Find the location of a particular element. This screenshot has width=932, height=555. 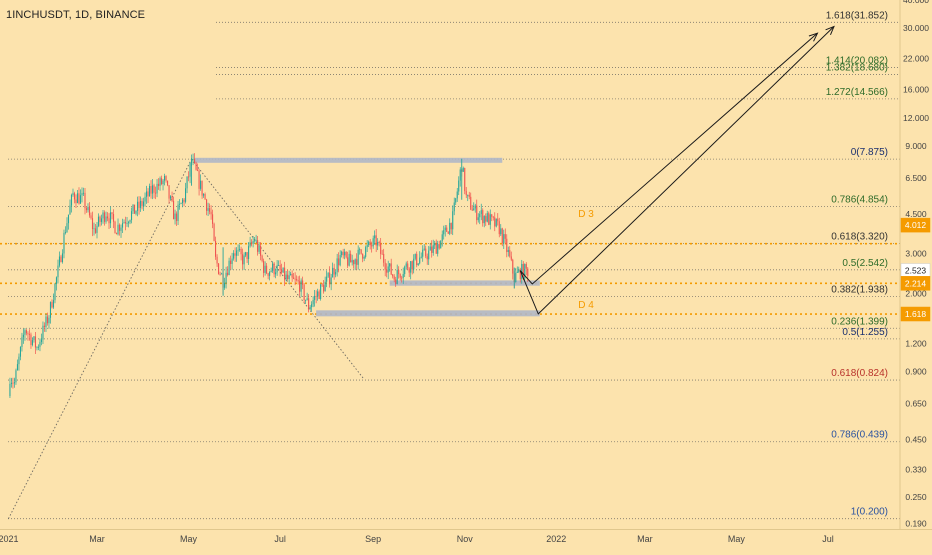

fib-level-label: 0.618(0.824) is located at coordinates (859, 373).